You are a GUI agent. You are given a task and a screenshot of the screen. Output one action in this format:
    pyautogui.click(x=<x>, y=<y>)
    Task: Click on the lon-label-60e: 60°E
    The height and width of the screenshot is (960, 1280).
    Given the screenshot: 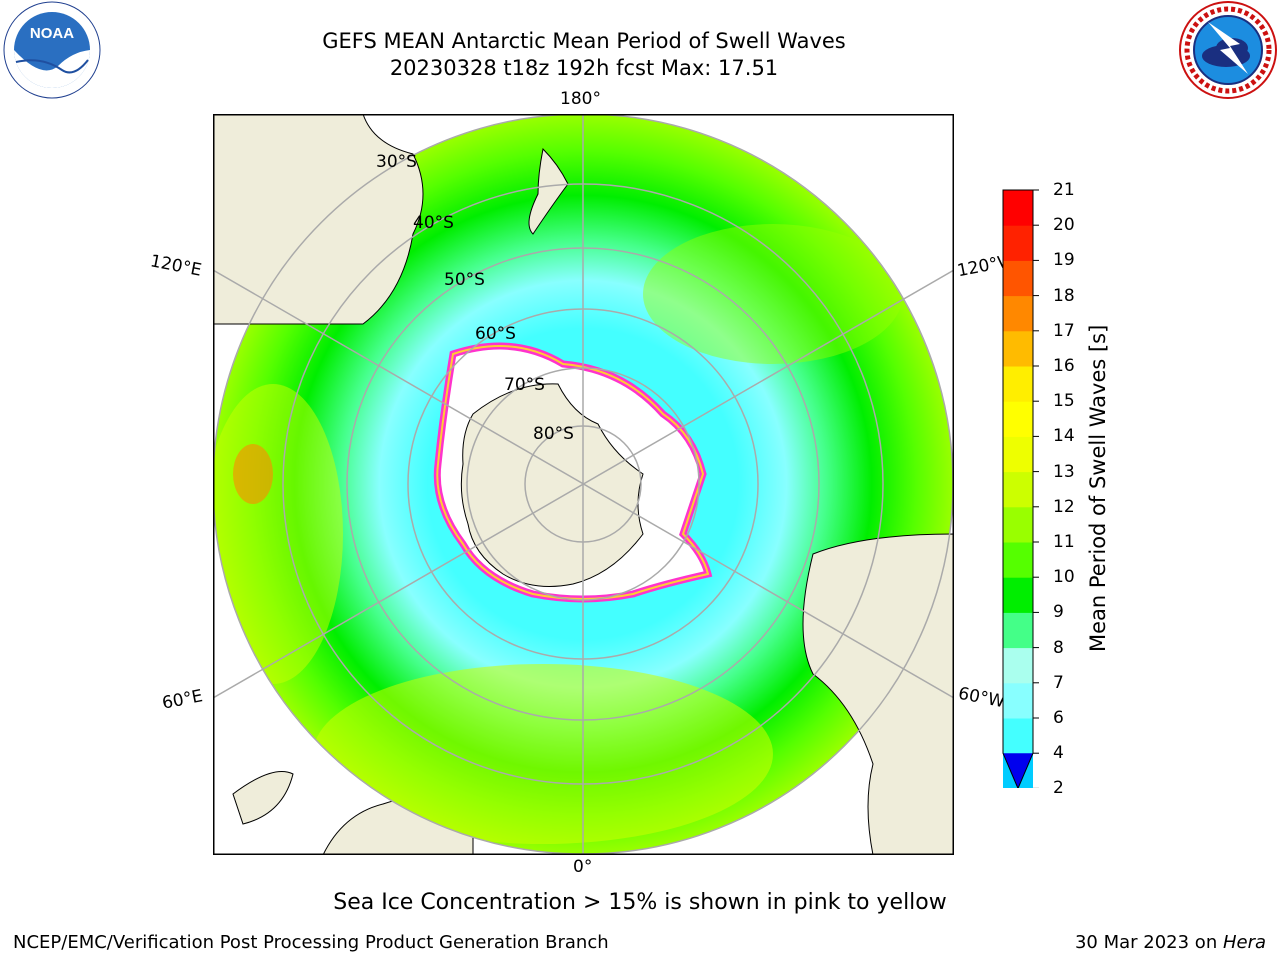 What is the action you would take?
    pyautogui.click(x=182, y=700)
    